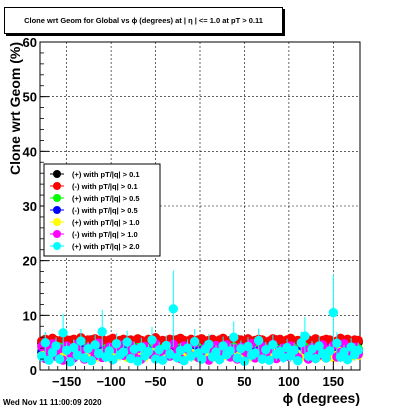 The image size is (400, 412). I want to click on x-tick-label: 0, so click(199, 381).